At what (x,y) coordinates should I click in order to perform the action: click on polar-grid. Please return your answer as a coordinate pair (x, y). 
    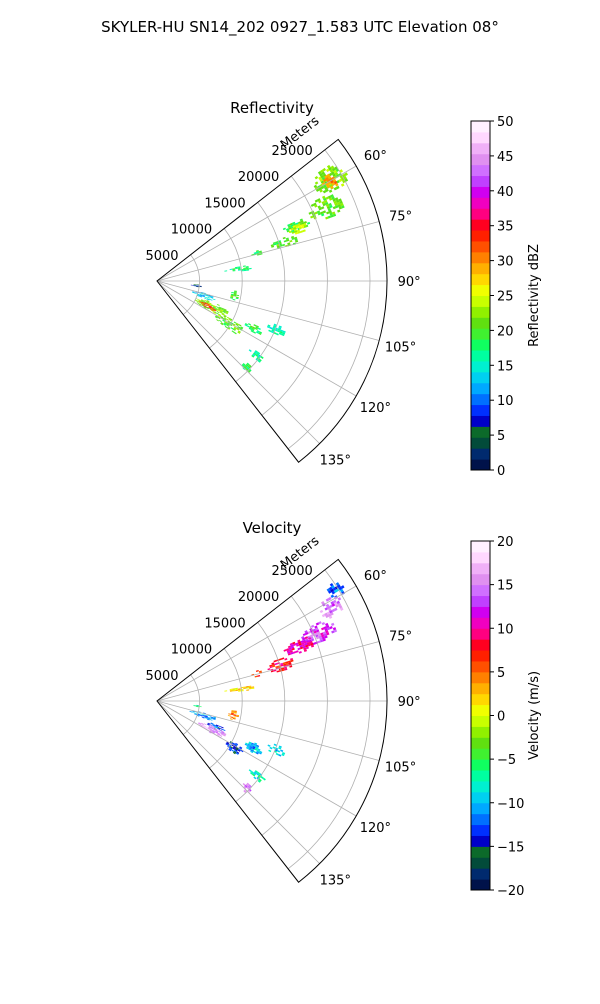
    Looking at the image, I should click on (271, 299).